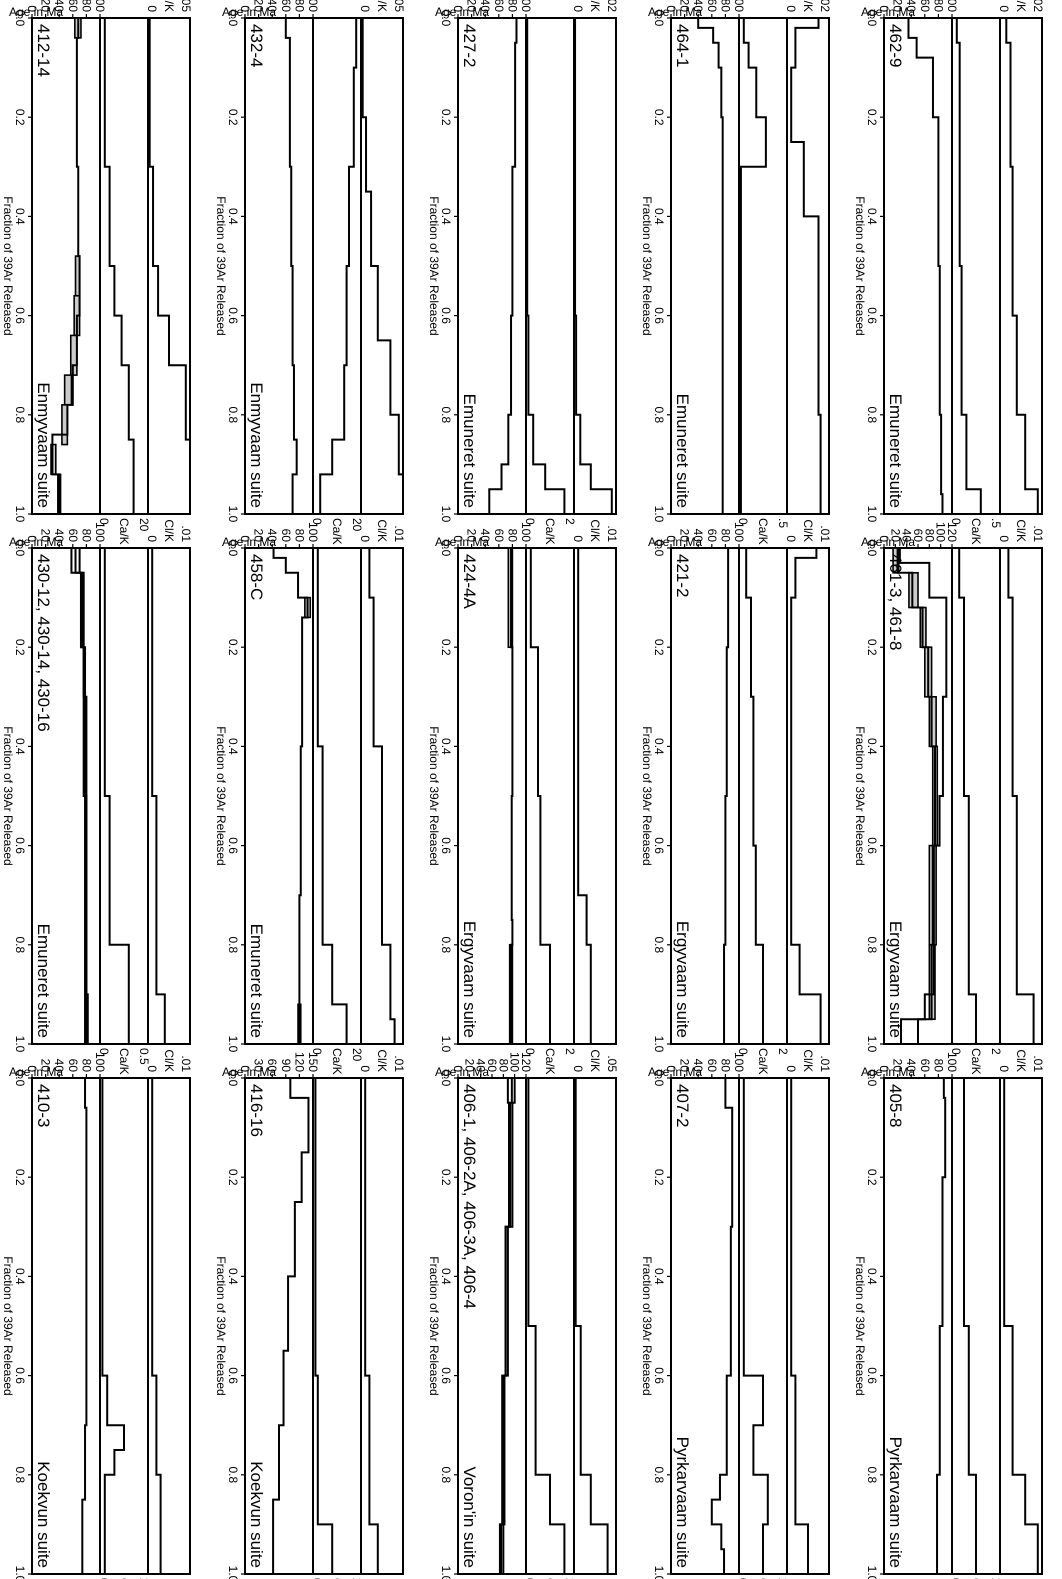 The width and height of the screenshot is (1062, 1579). I want to click on age-axis-label: Age in Ma, so click(675, 12).